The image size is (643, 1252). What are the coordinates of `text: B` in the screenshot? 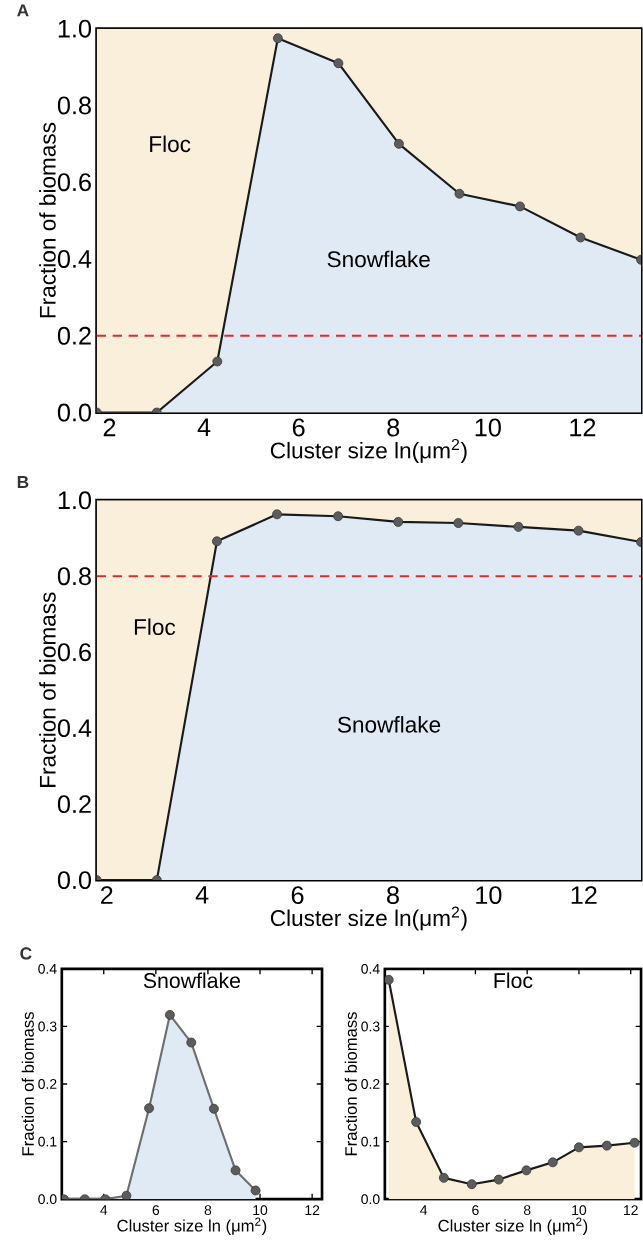 It's located at (23, 482).